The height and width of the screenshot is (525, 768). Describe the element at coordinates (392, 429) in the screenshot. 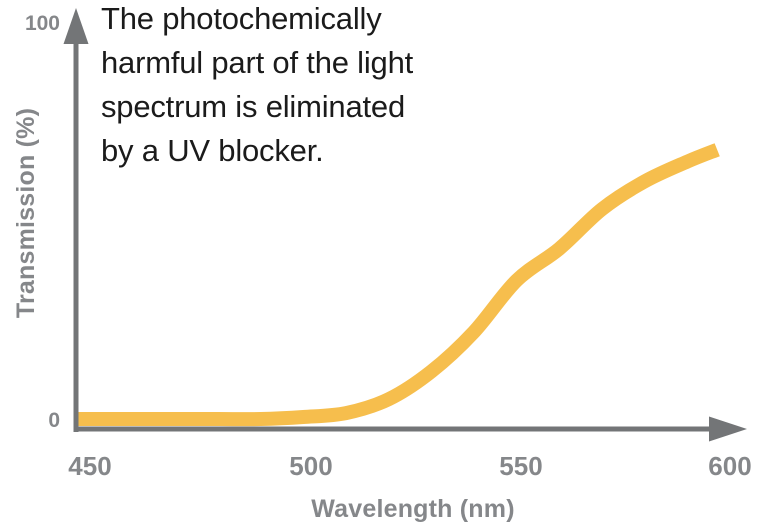

I see `x-axis-line` at that location.